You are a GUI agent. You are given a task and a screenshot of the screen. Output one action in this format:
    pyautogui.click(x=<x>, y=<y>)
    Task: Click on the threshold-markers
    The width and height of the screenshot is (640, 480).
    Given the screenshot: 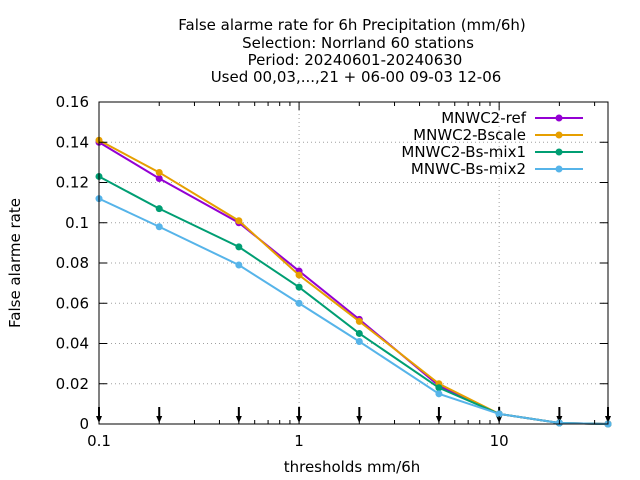 What is the action you would take?
    pyautogui.click(x=353, y=415)
    